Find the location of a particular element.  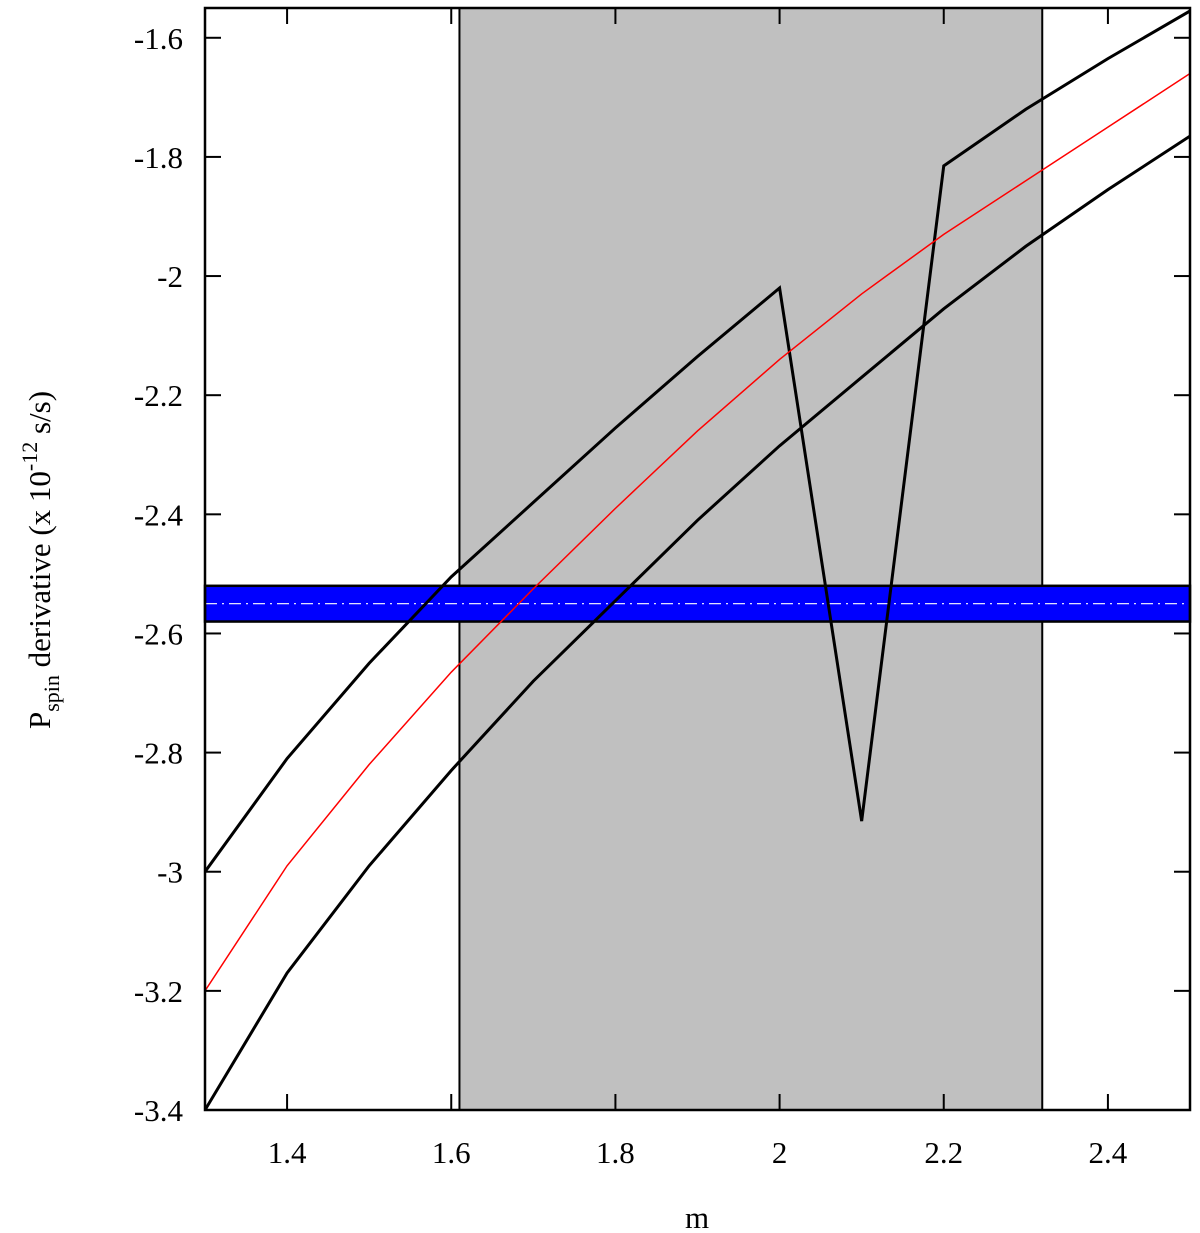

x-axis-label: m is located at coordinates (697, 1216).